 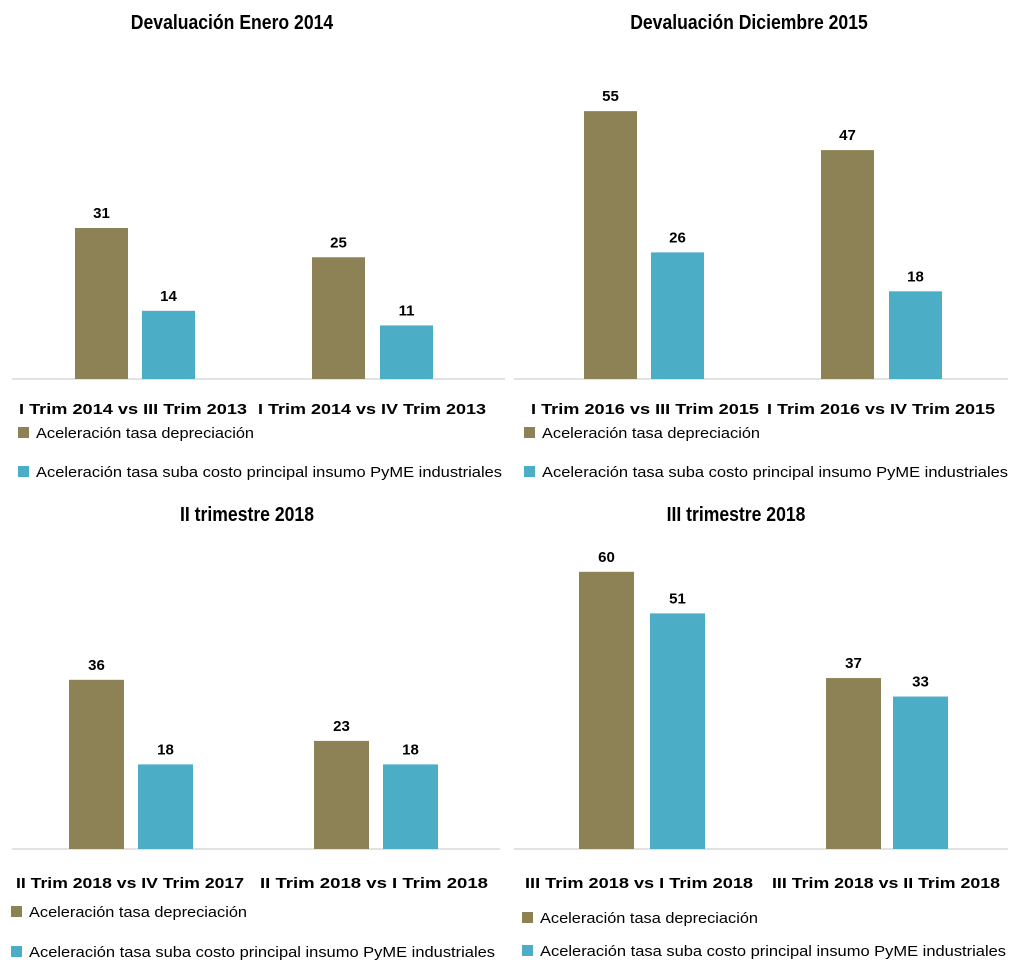 What do you see at coordinates (749, 22) in the screenshot?
I see `chart-title: Devaluación Diciembre 2015` at bounding box center [749, 22].